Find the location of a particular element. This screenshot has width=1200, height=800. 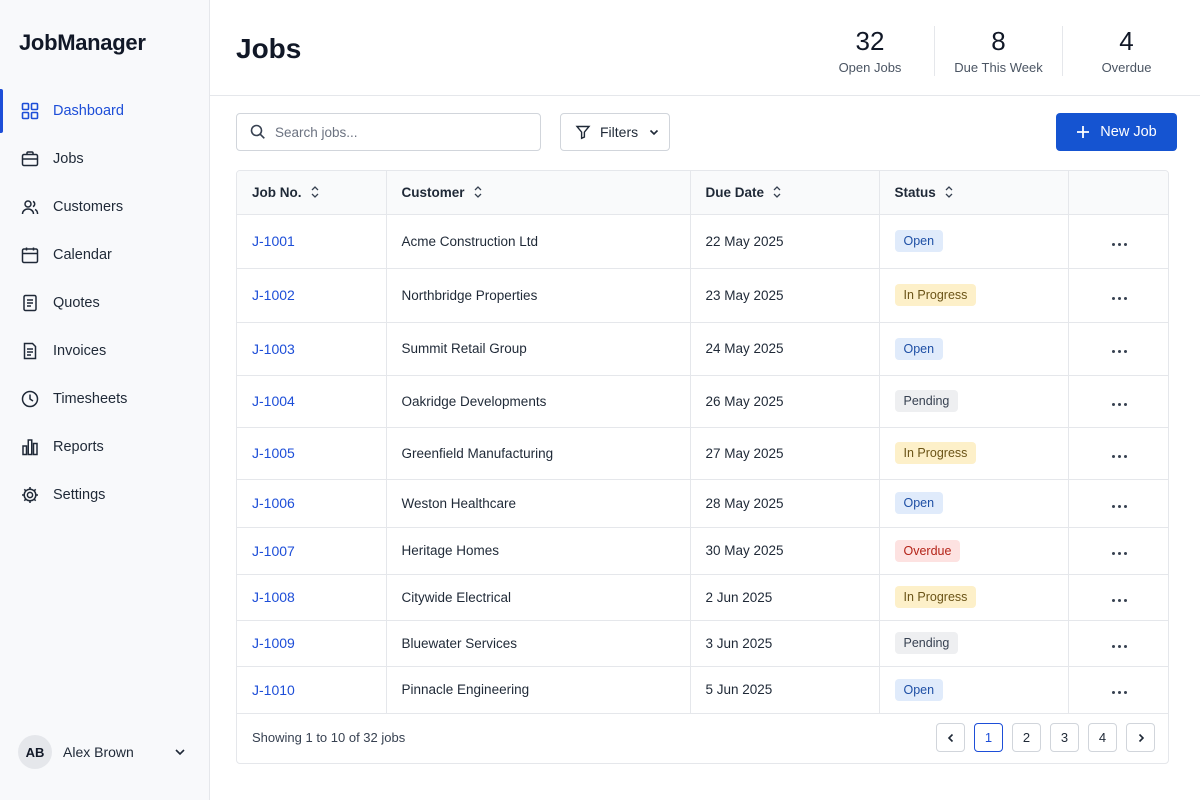

new-job-label: New Job is located at coordinates (1128, 132).